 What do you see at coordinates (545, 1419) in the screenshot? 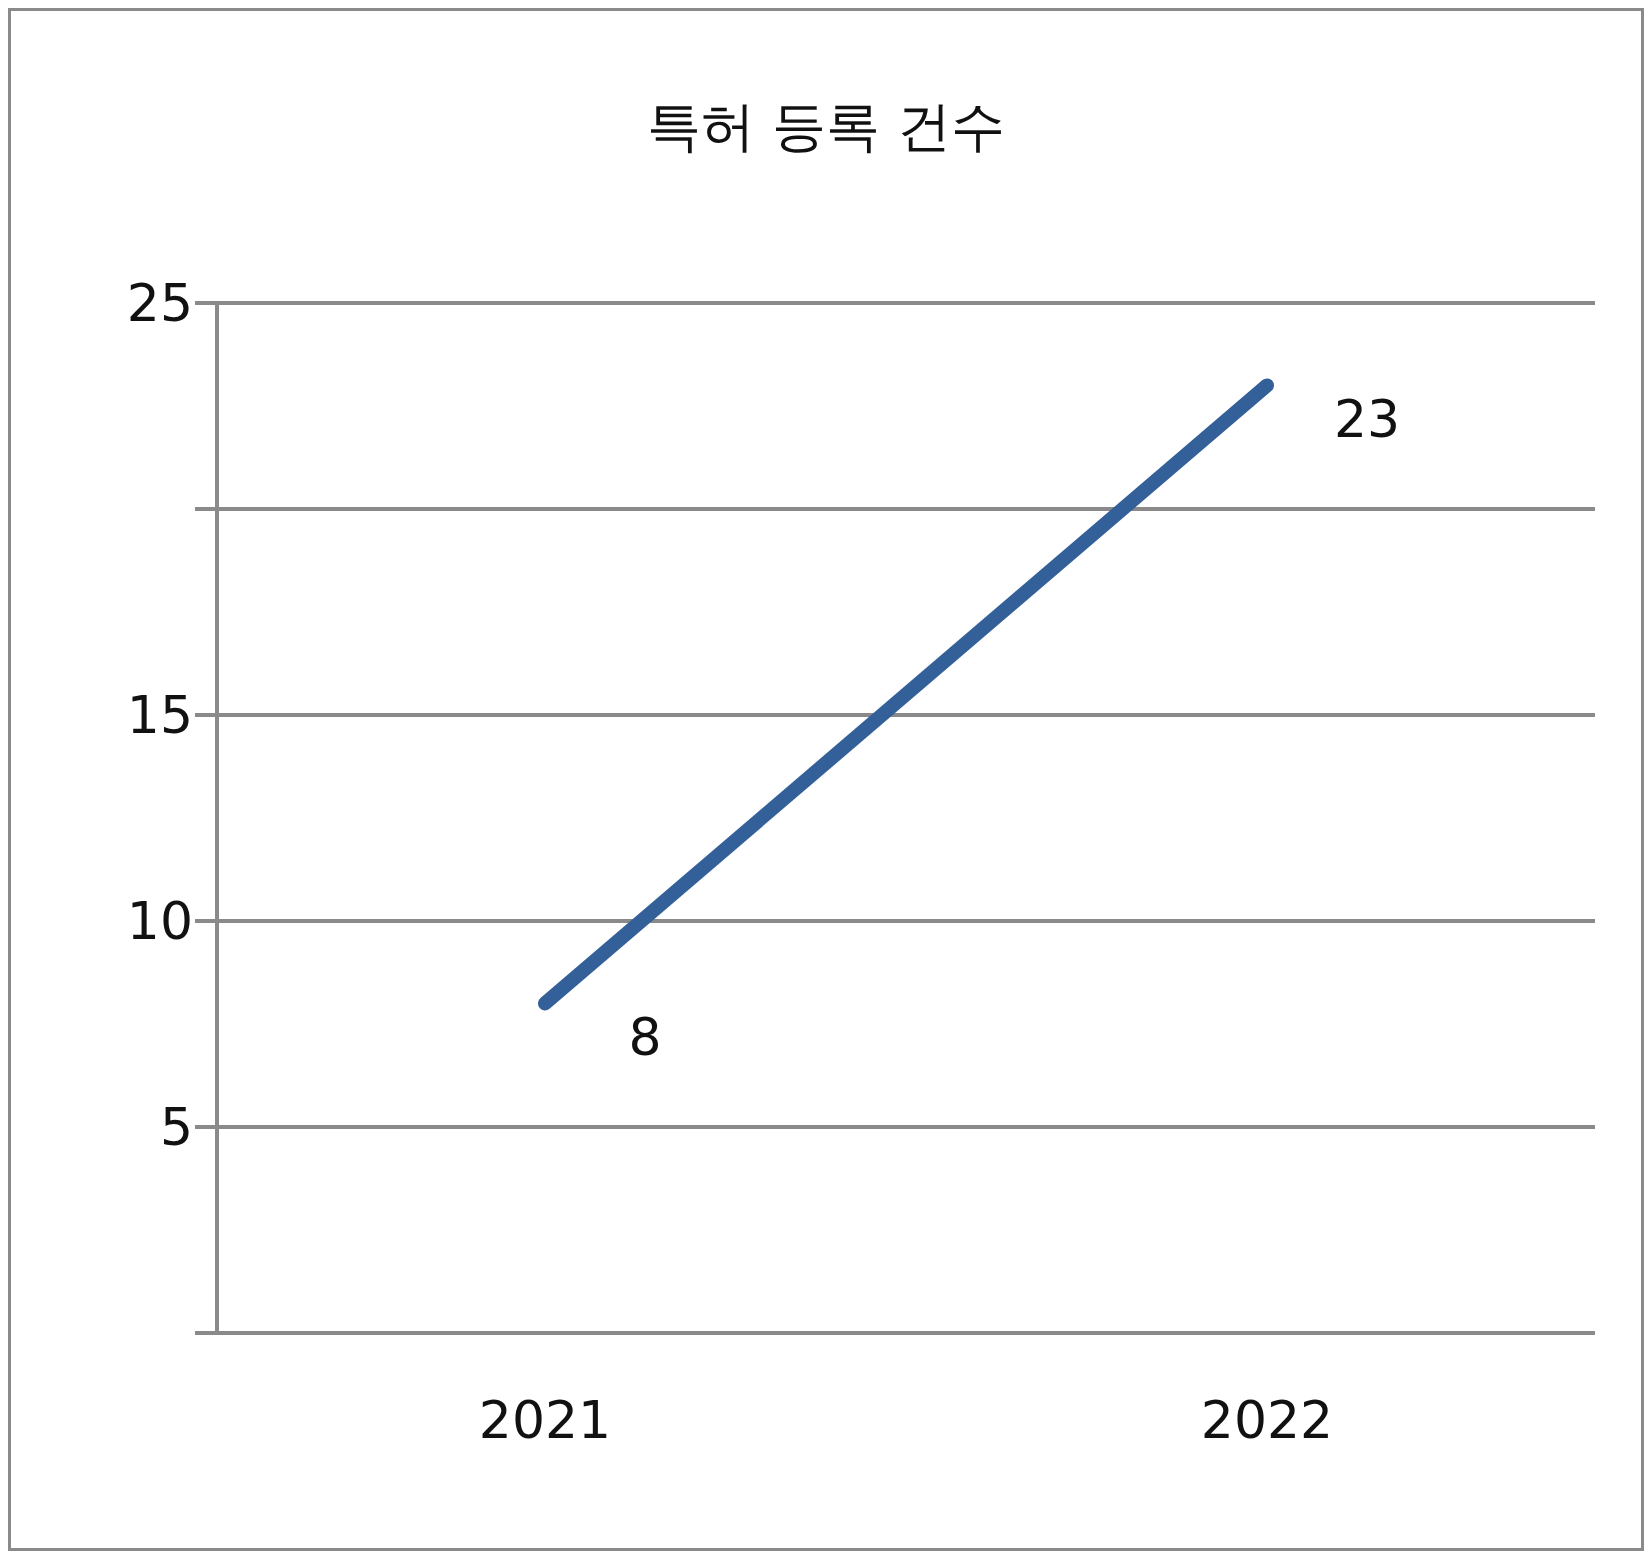
I see `x-tick-label: 2021` at bounding box center [545, 1419].